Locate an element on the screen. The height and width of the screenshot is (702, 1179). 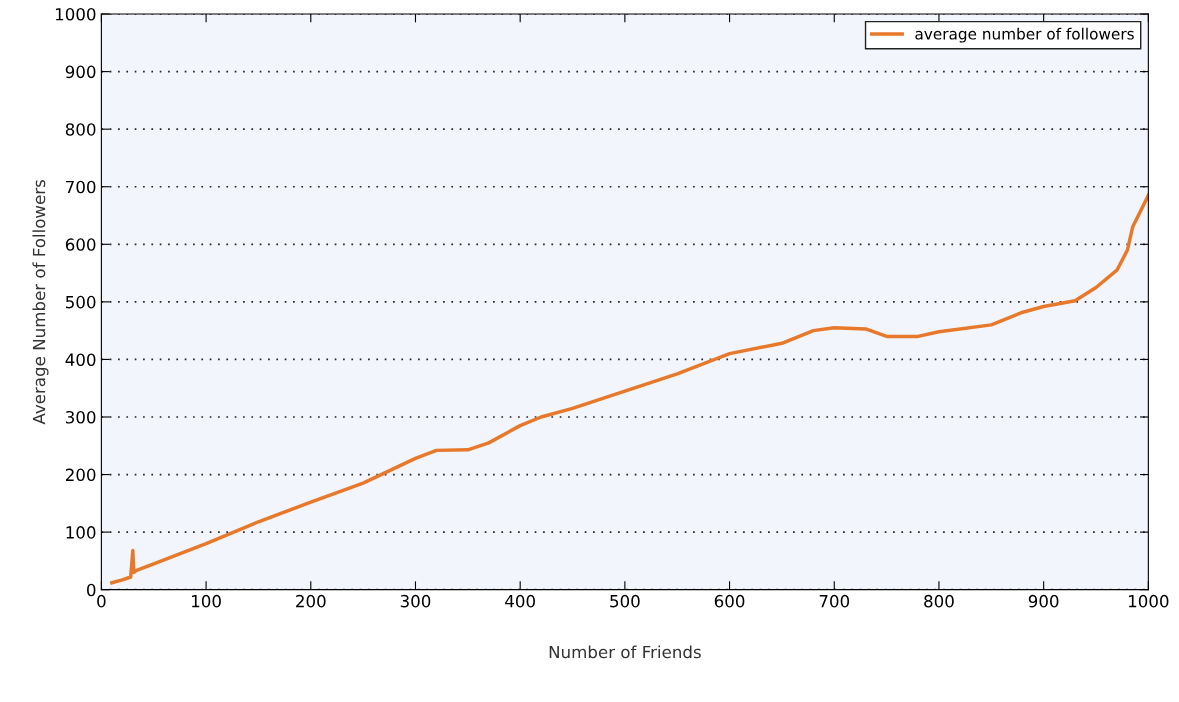
x-tick-label: 700 is located at coordinates (834, 601).